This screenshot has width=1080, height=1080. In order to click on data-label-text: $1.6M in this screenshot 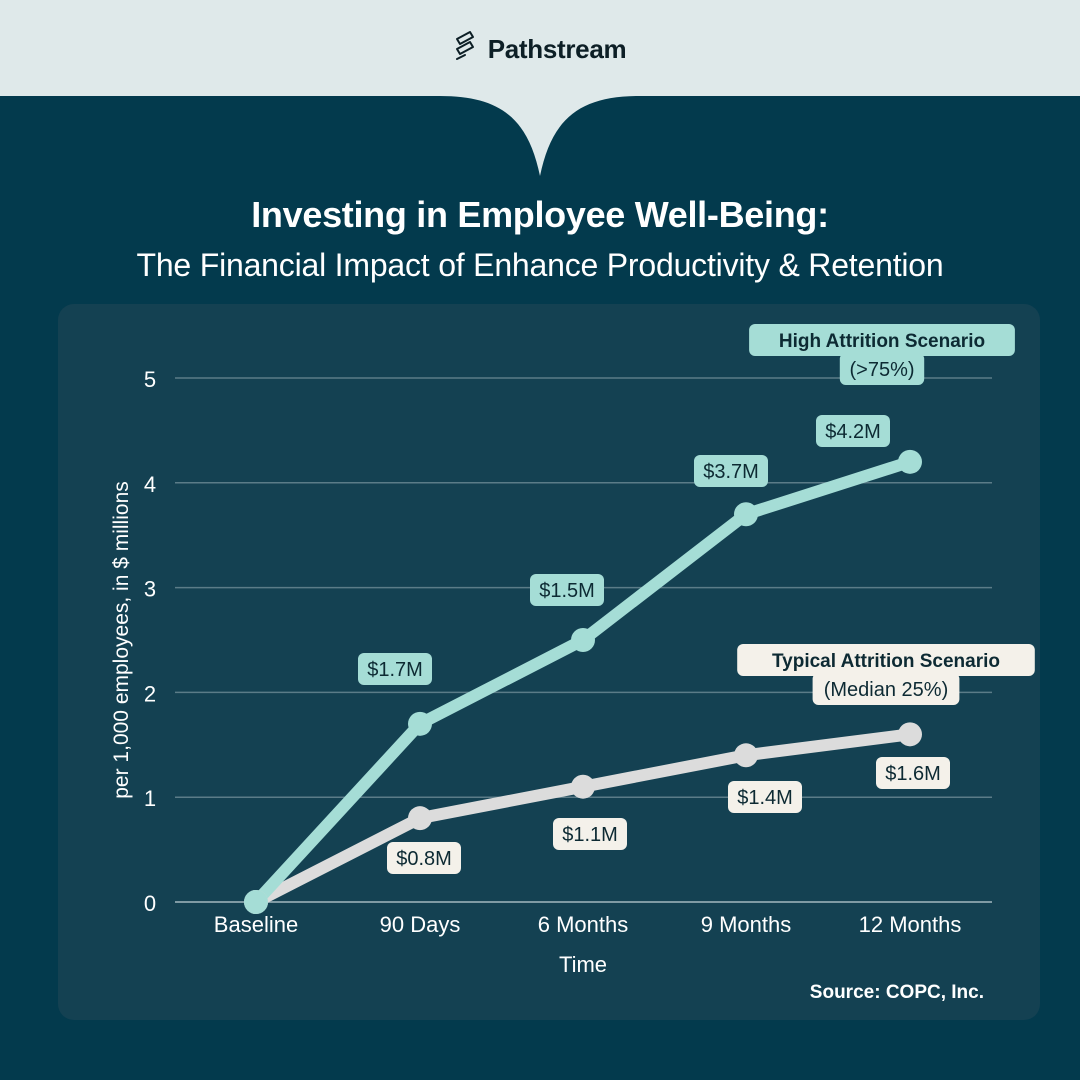, I will do `click(913, 774)`.